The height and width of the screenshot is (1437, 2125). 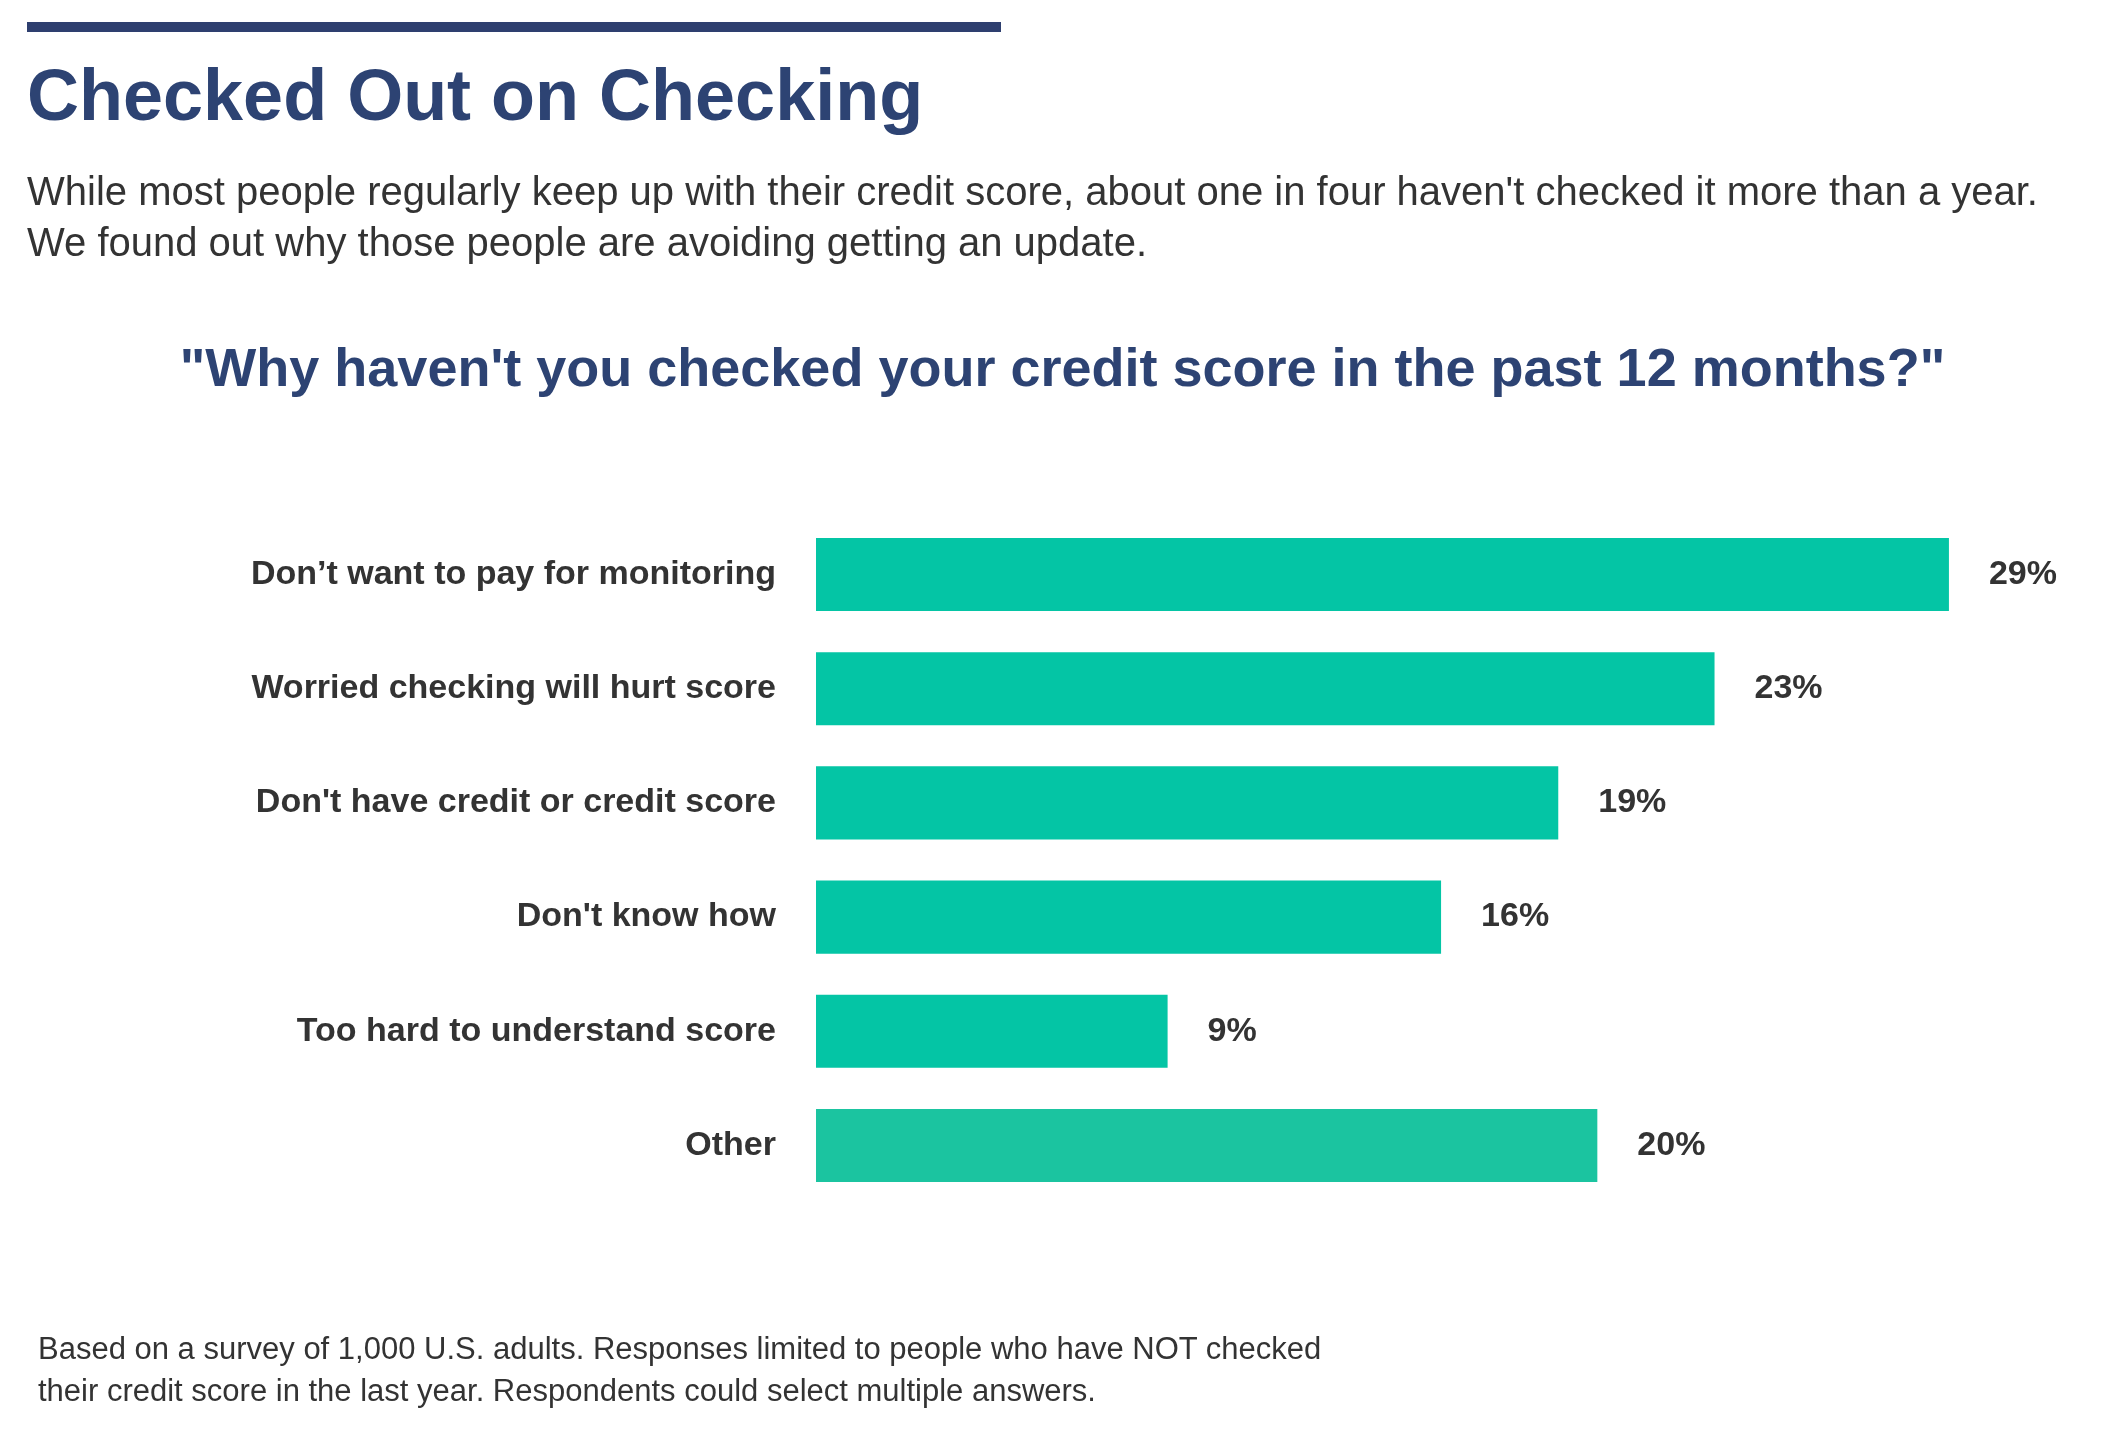 What do you see at coordinates (1632, 800) in the screenshot?
I see `data-label: 19%` at bounding box center [1632, 800].